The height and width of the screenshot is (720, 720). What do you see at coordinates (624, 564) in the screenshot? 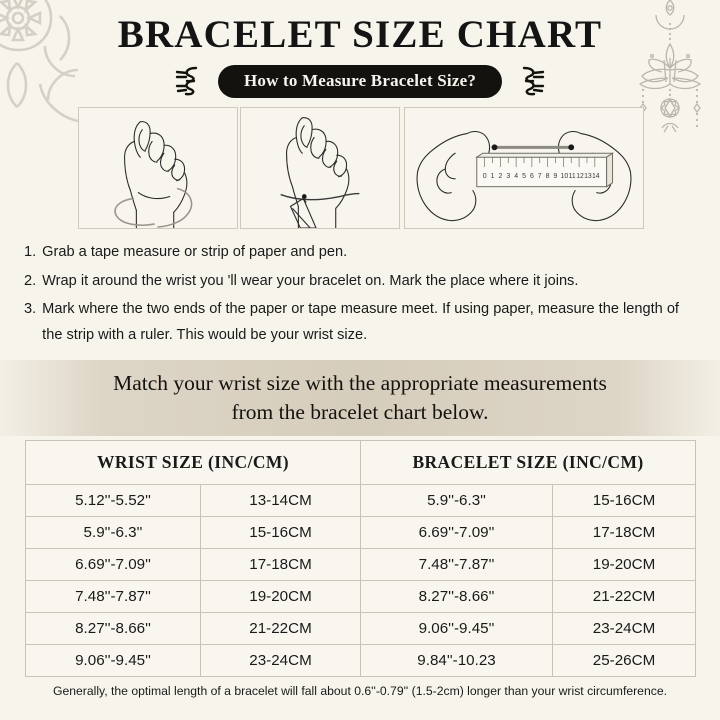
I see `cell-bracelet-cm: 19-20CM` at bounding box center [624, 564].